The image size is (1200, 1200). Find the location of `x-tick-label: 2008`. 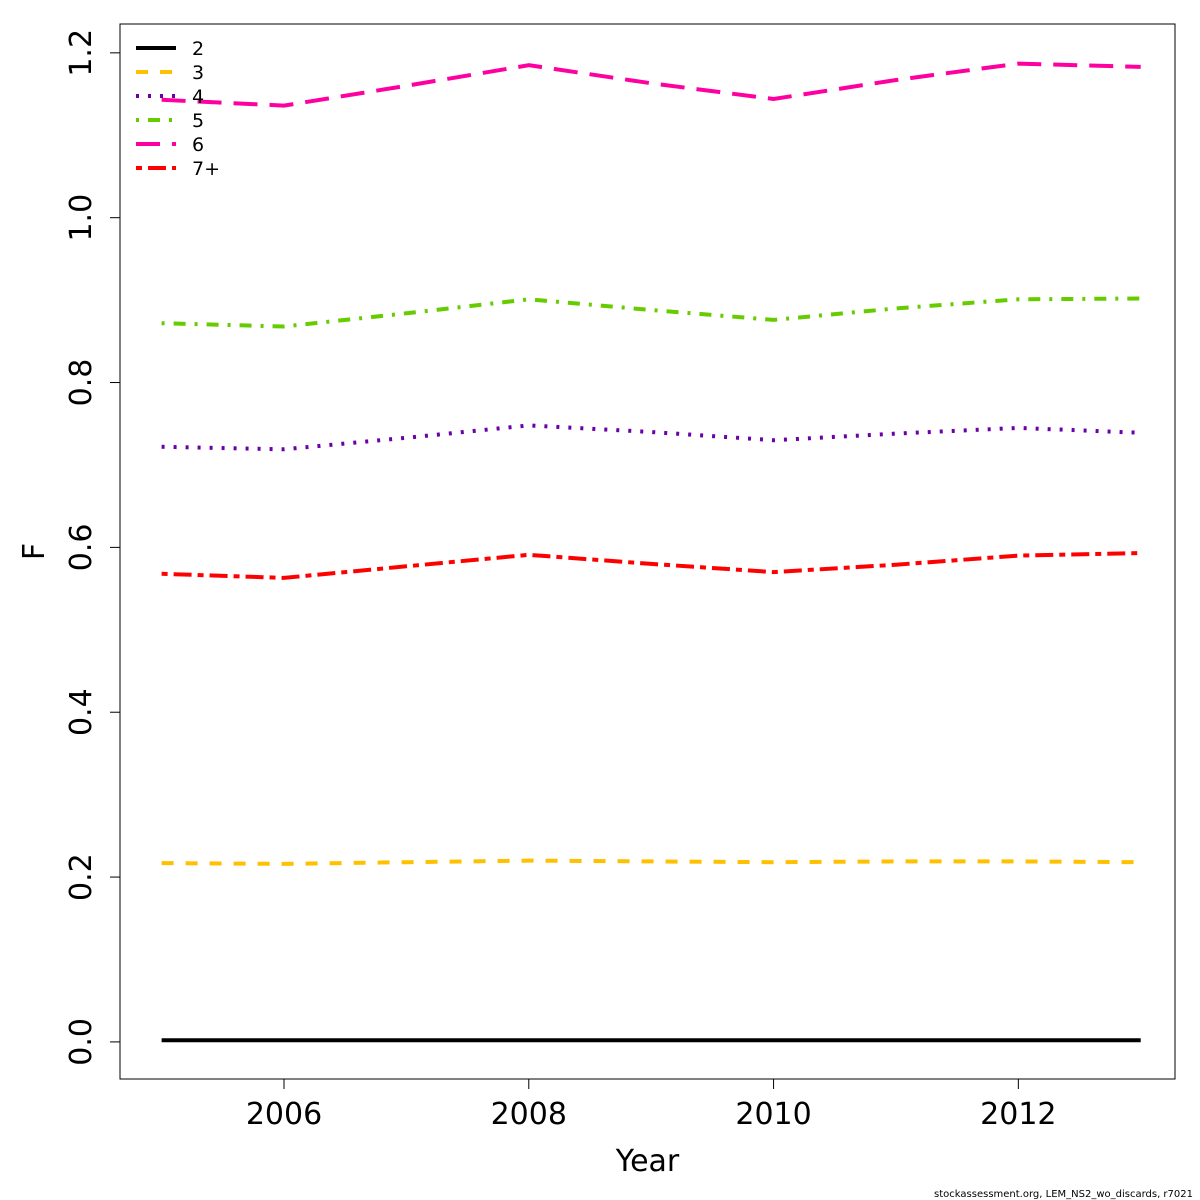

x-tick-label: 2008 is located at coordinates (529, 1114).